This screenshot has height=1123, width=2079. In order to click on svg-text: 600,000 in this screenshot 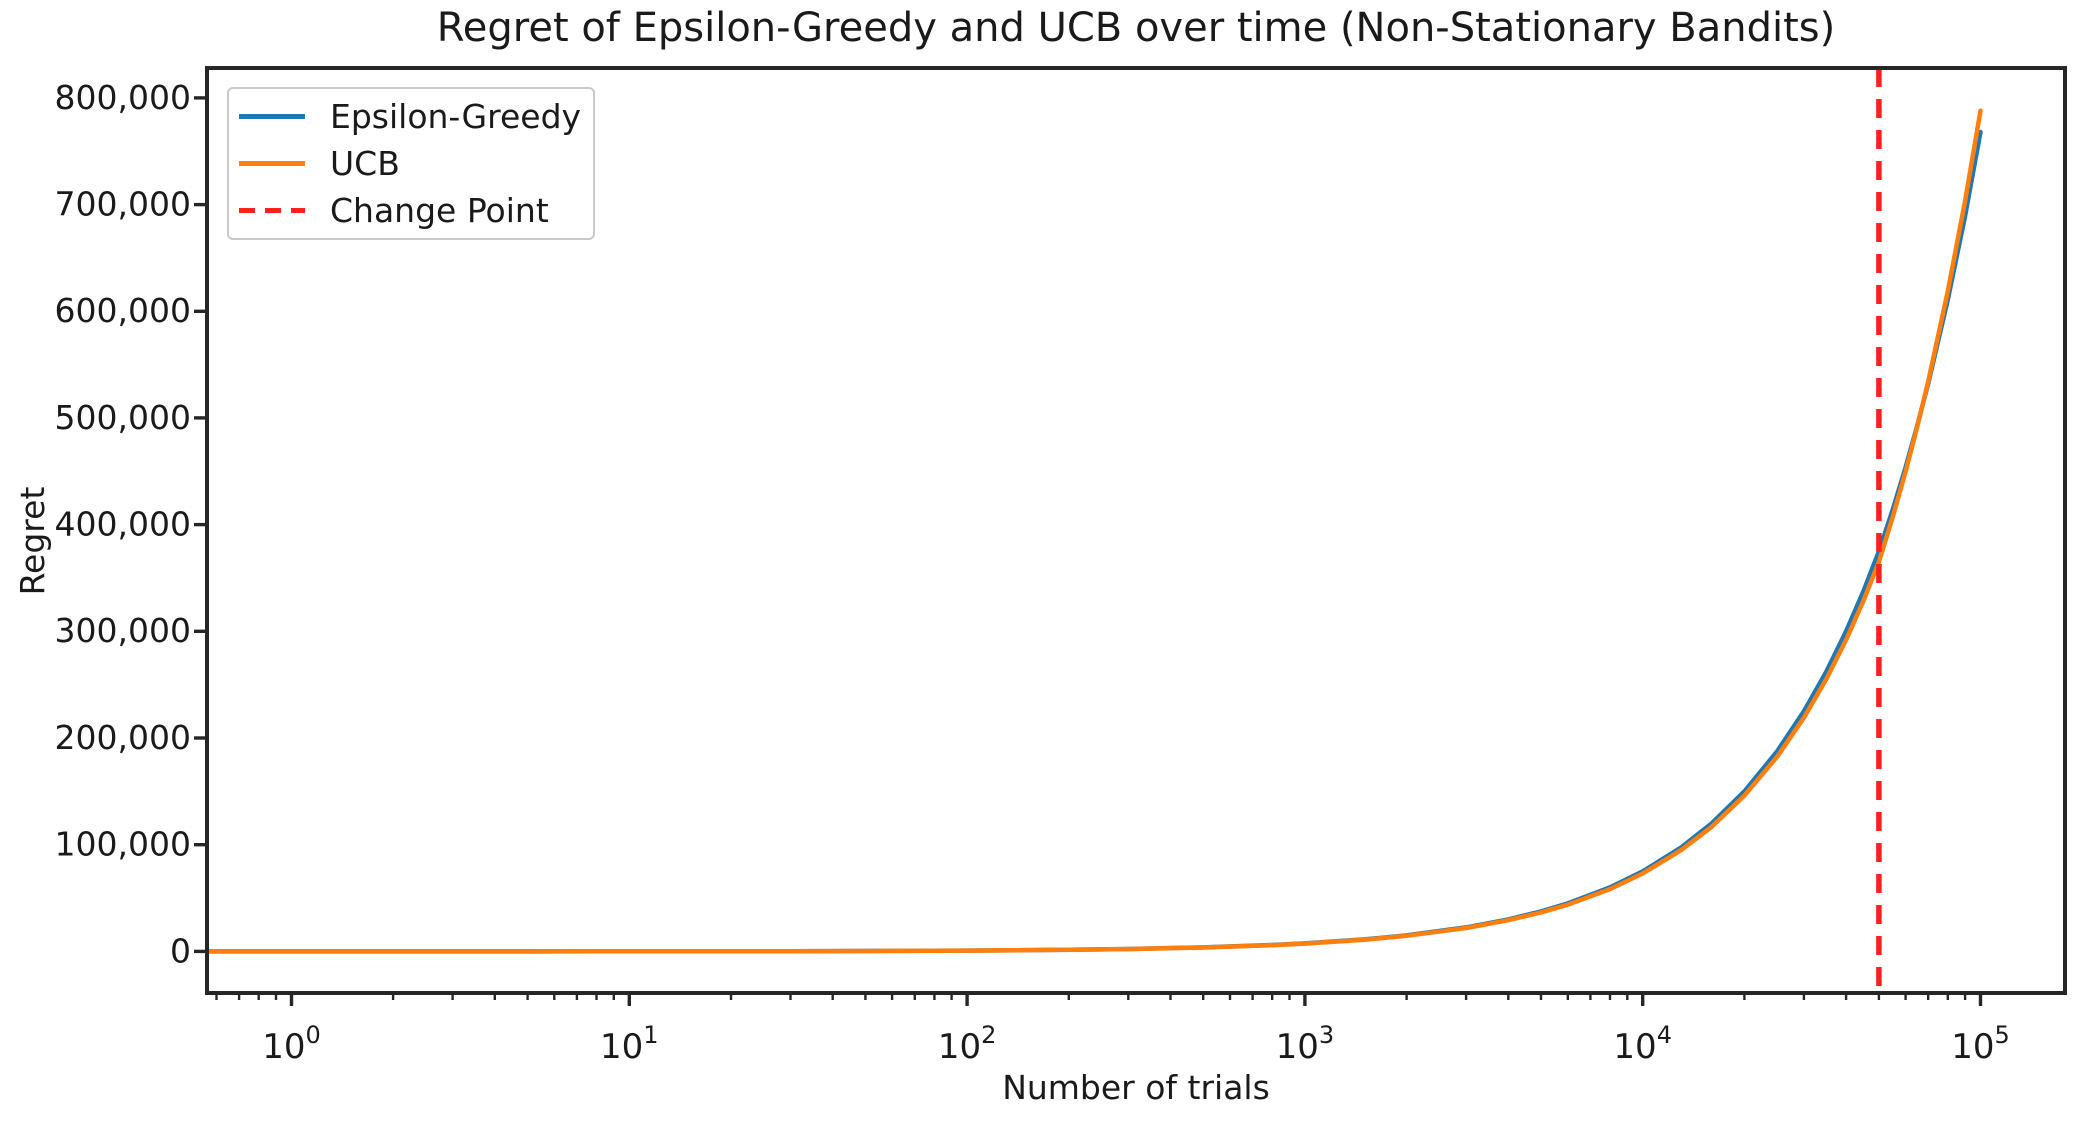, I will do `click(123, 310)`.